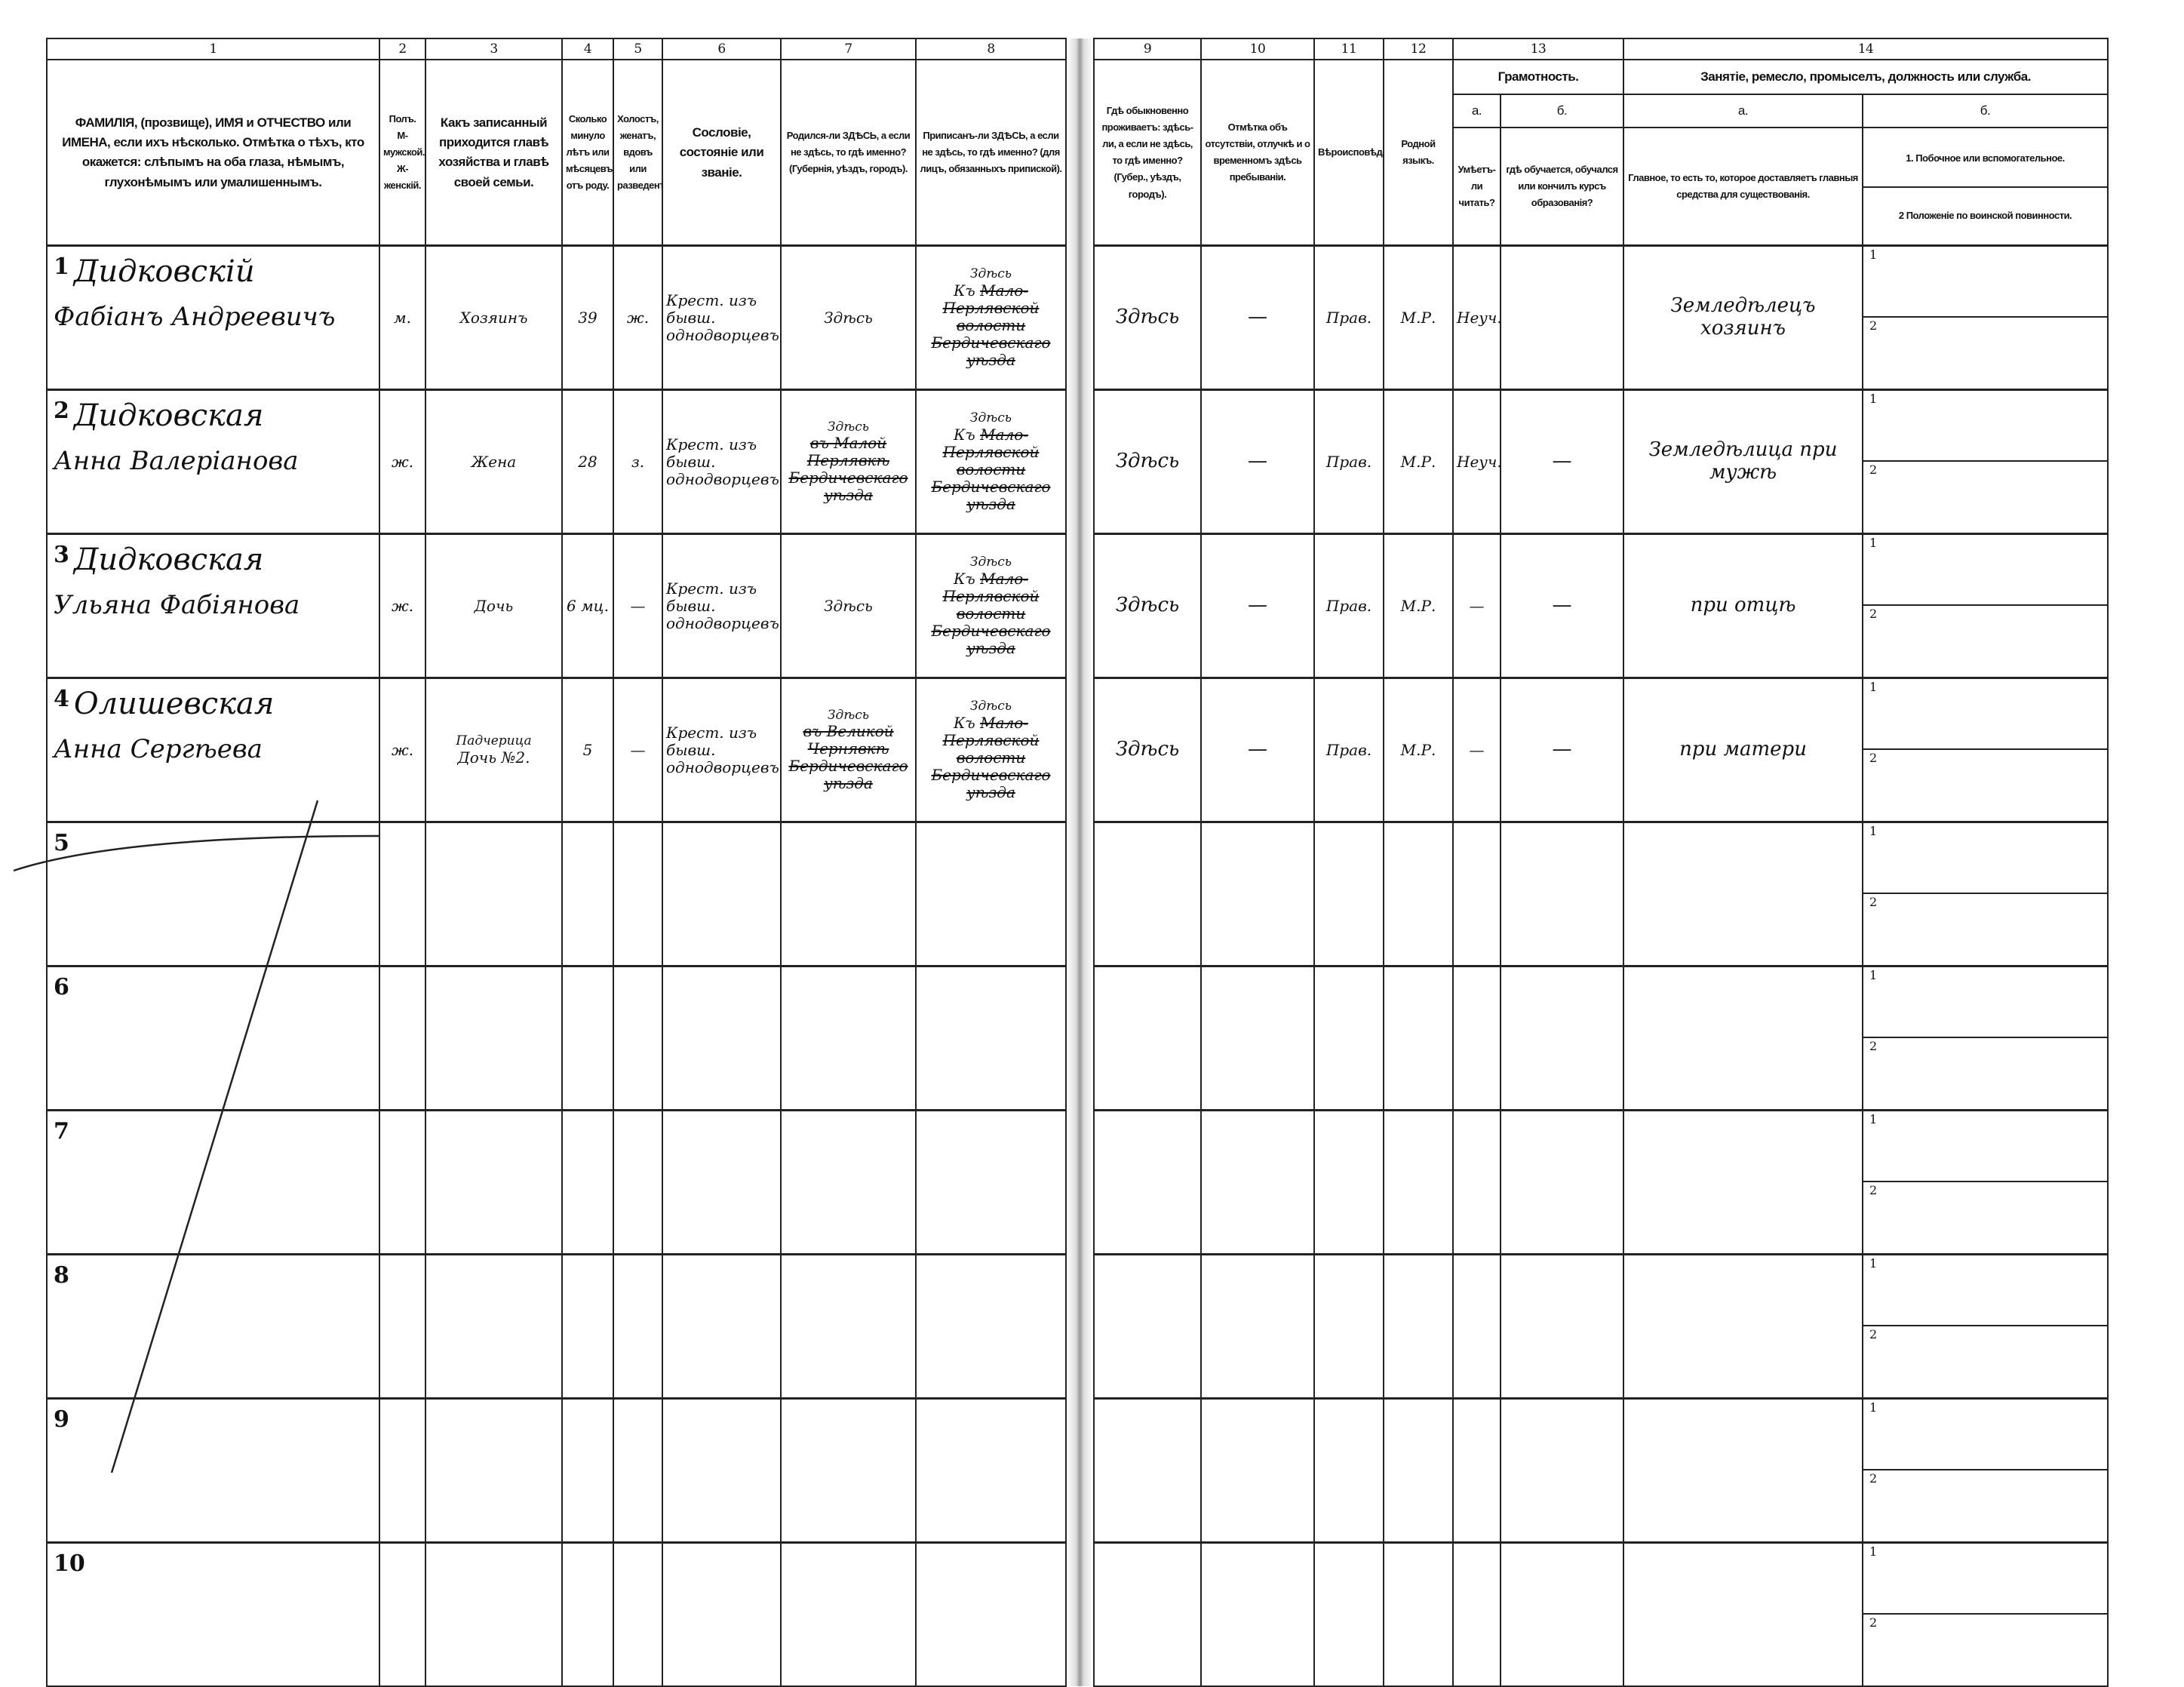  Describe the element at coordinates (991, 1326) in the screenshot. I see `registration-cell` at that location.